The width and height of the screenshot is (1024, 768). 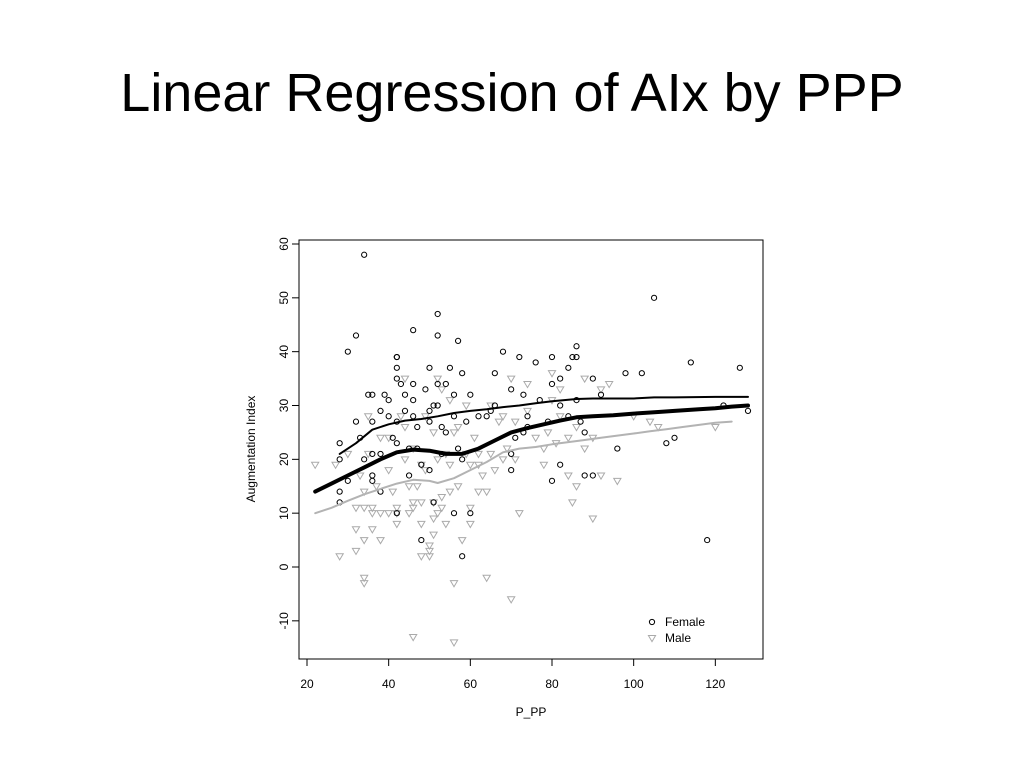 I want to click on y-tick-label: 10, so click(x=284, y=513).